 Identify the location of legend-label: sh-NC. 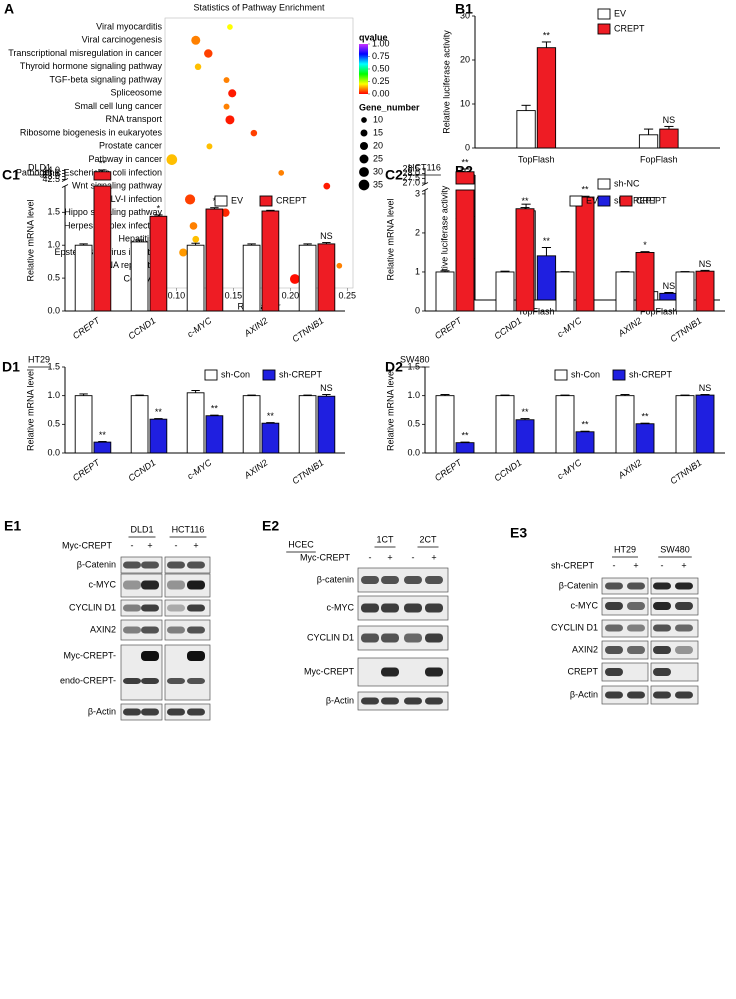
(627, 183).